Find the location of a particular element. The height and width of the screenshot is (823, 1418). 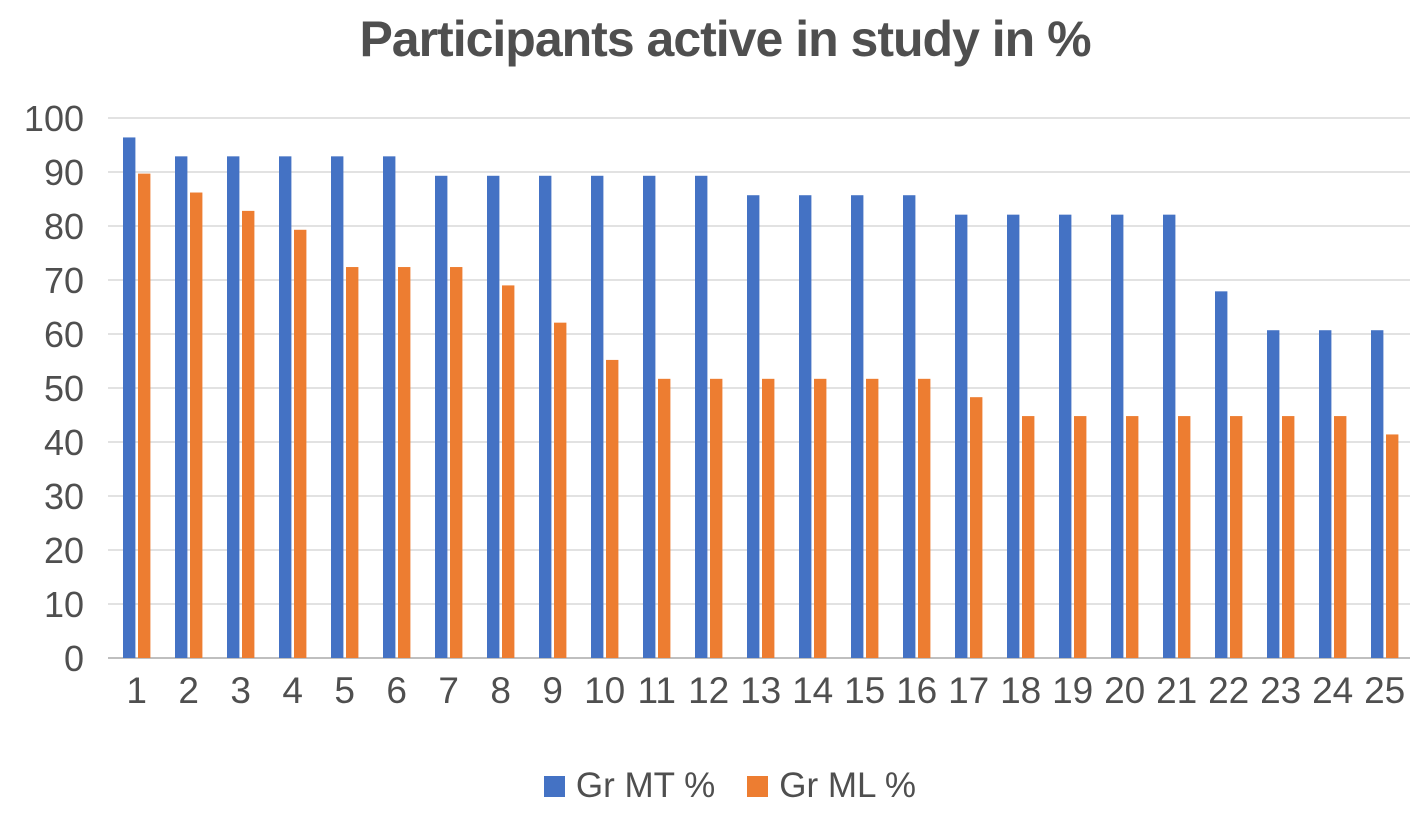

x-axis-category-label-8: 8 is located at coordinates (500, 690).